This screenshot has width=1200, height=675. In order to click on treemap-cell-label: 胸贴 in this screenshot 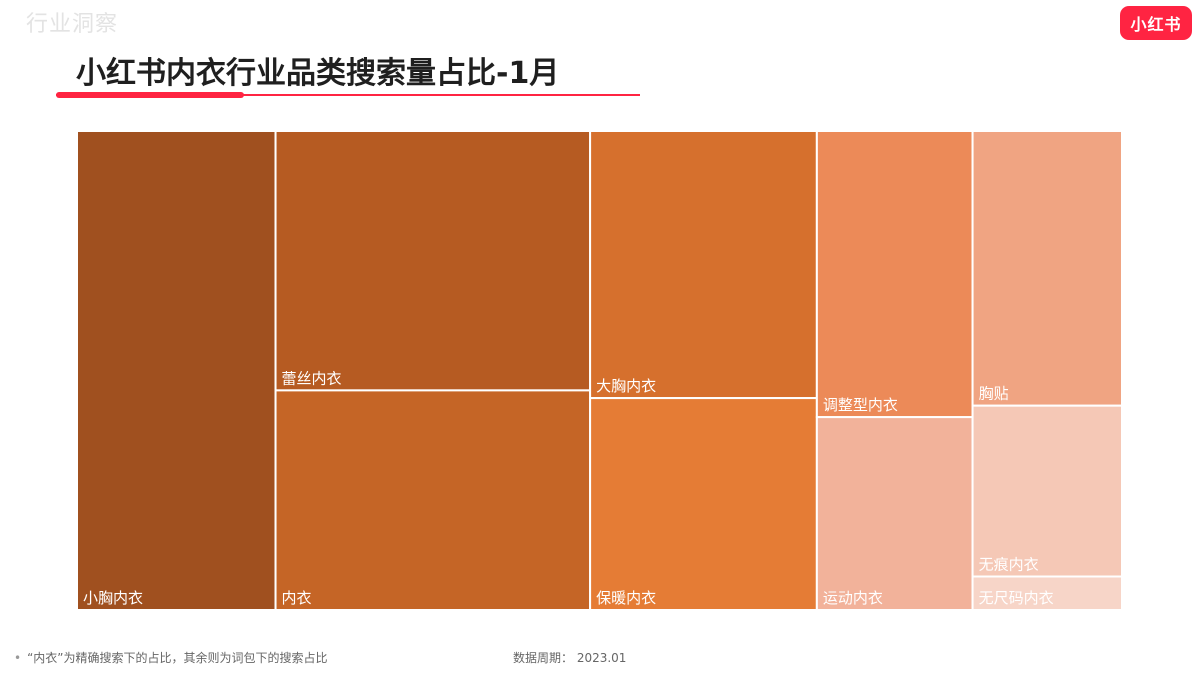, I will do `click(994, 394)`.